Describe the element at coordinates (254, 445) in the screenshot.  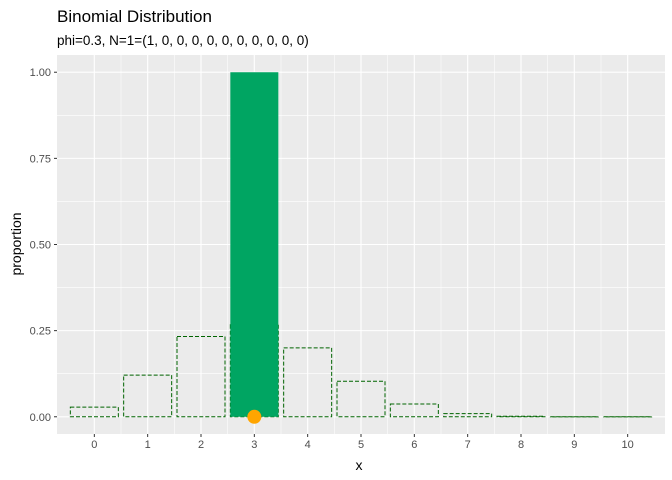
I see `x-tick-label: 3` at that location.